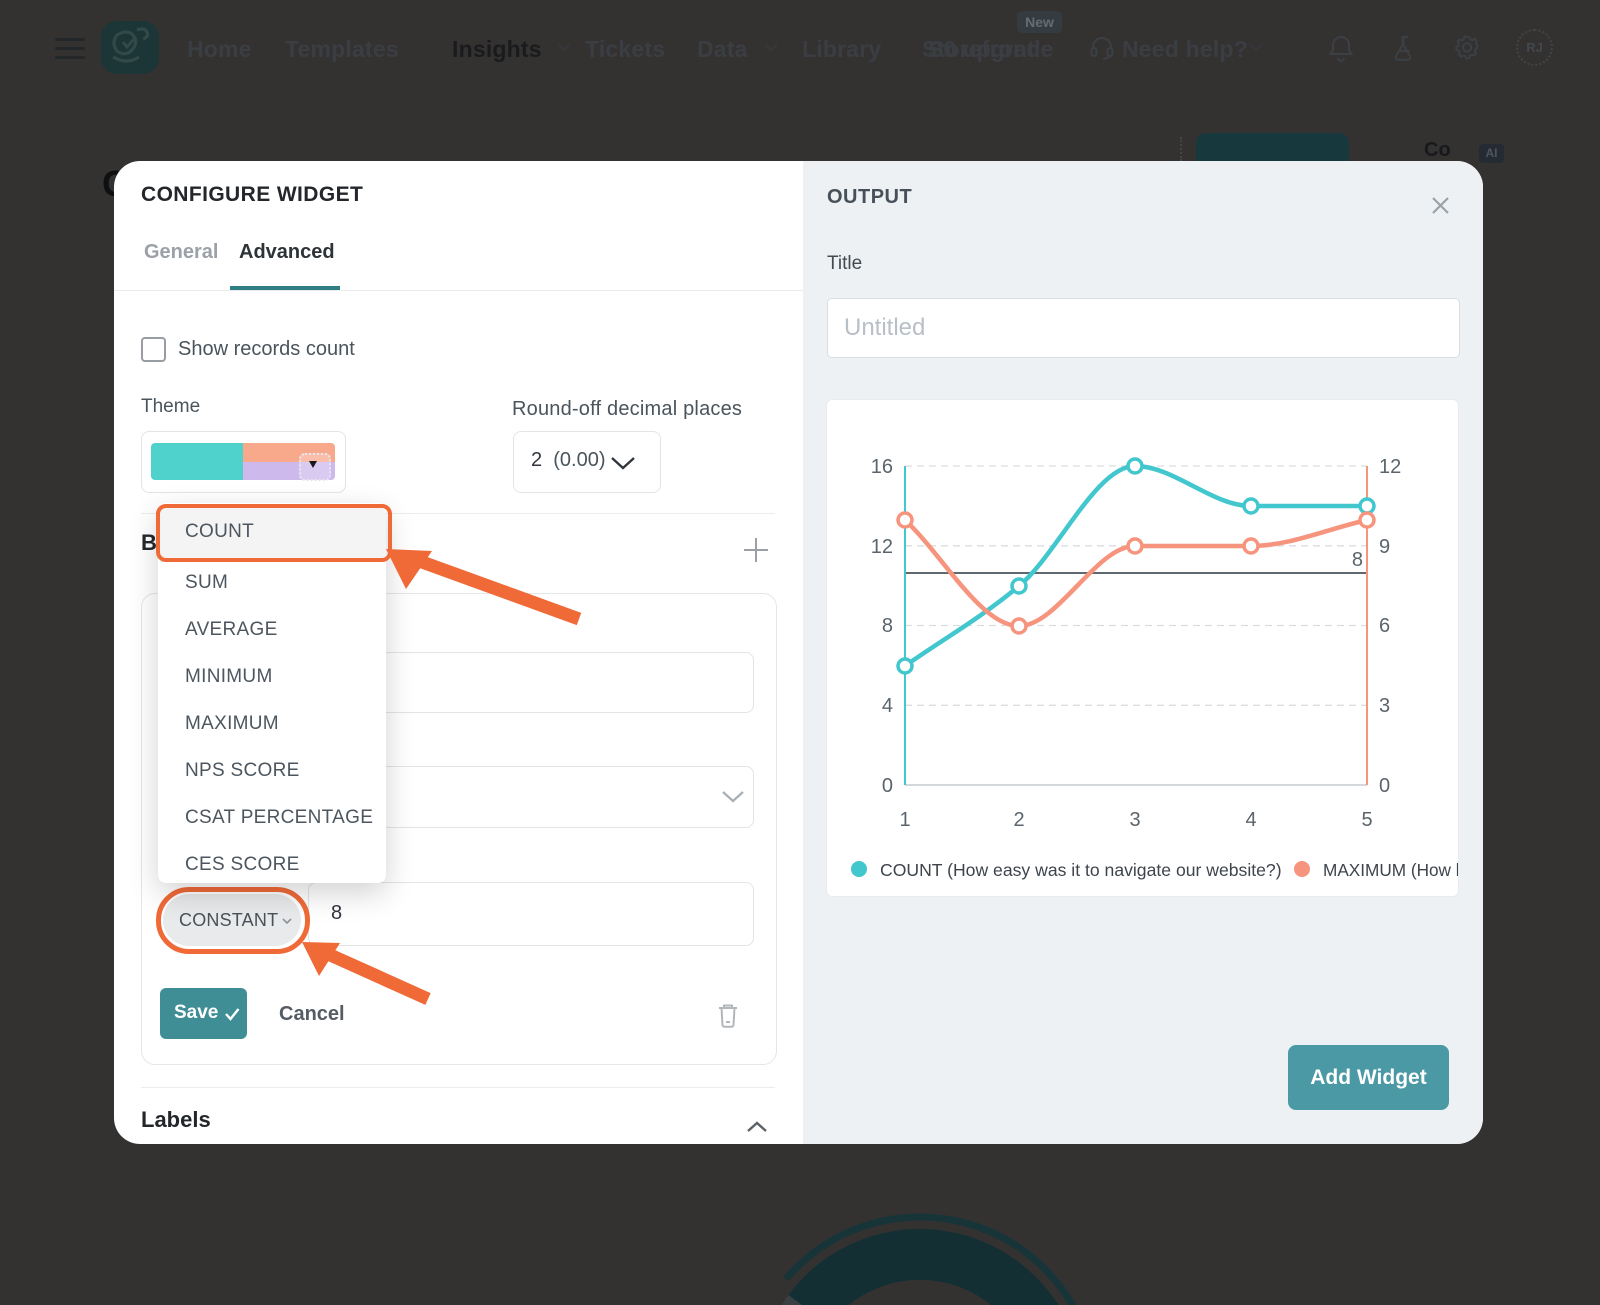 Image resolution: width=1600 pixels, height=1305 pixels. Describe the element at coordinates (1018, 820) in the screenshot. I see `svg-text: 2` at that location.